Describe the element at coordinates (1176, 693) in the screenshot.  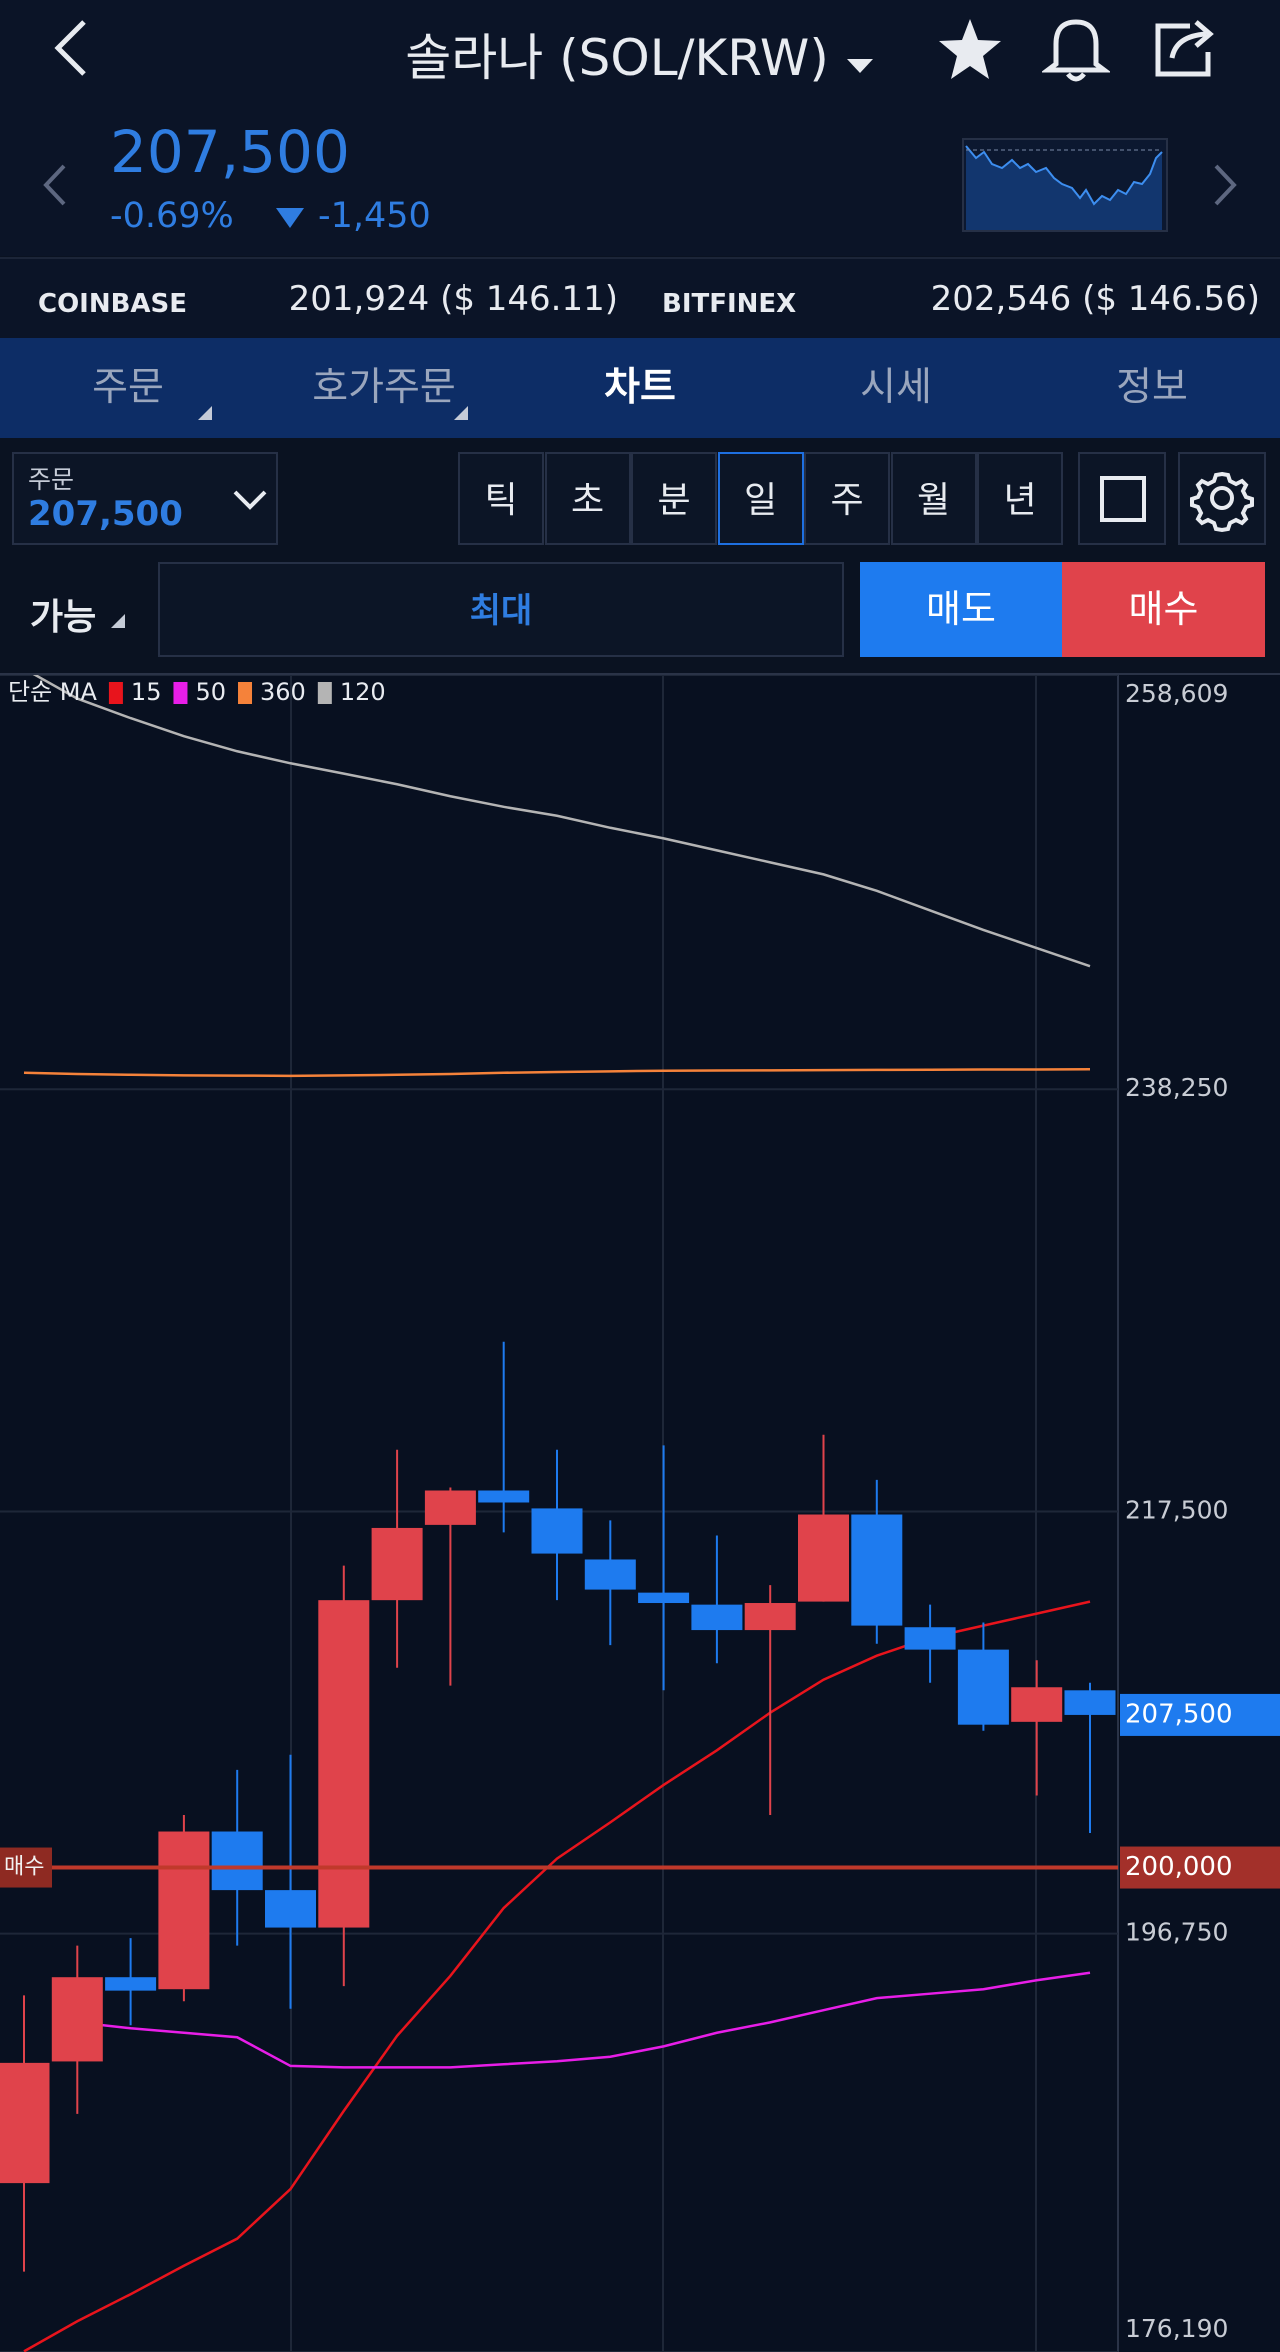
I see `y-tick-label: 258,609` at that location.